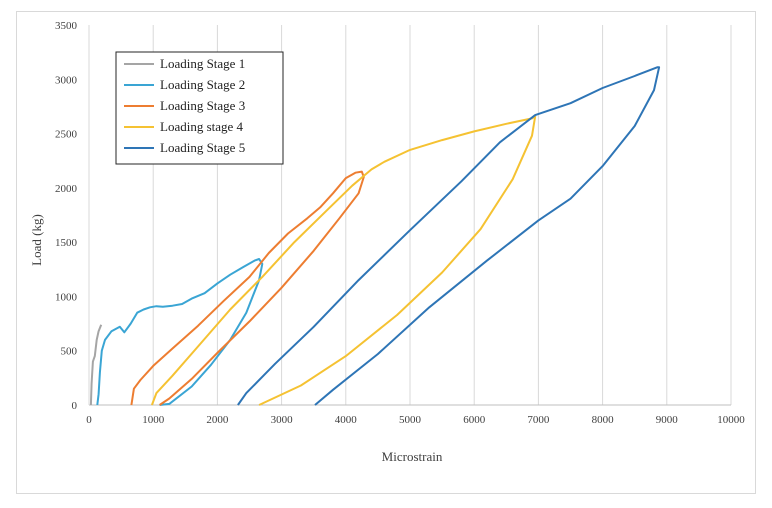  I want to click on x-tick-label: 4000, so click(346, 420).